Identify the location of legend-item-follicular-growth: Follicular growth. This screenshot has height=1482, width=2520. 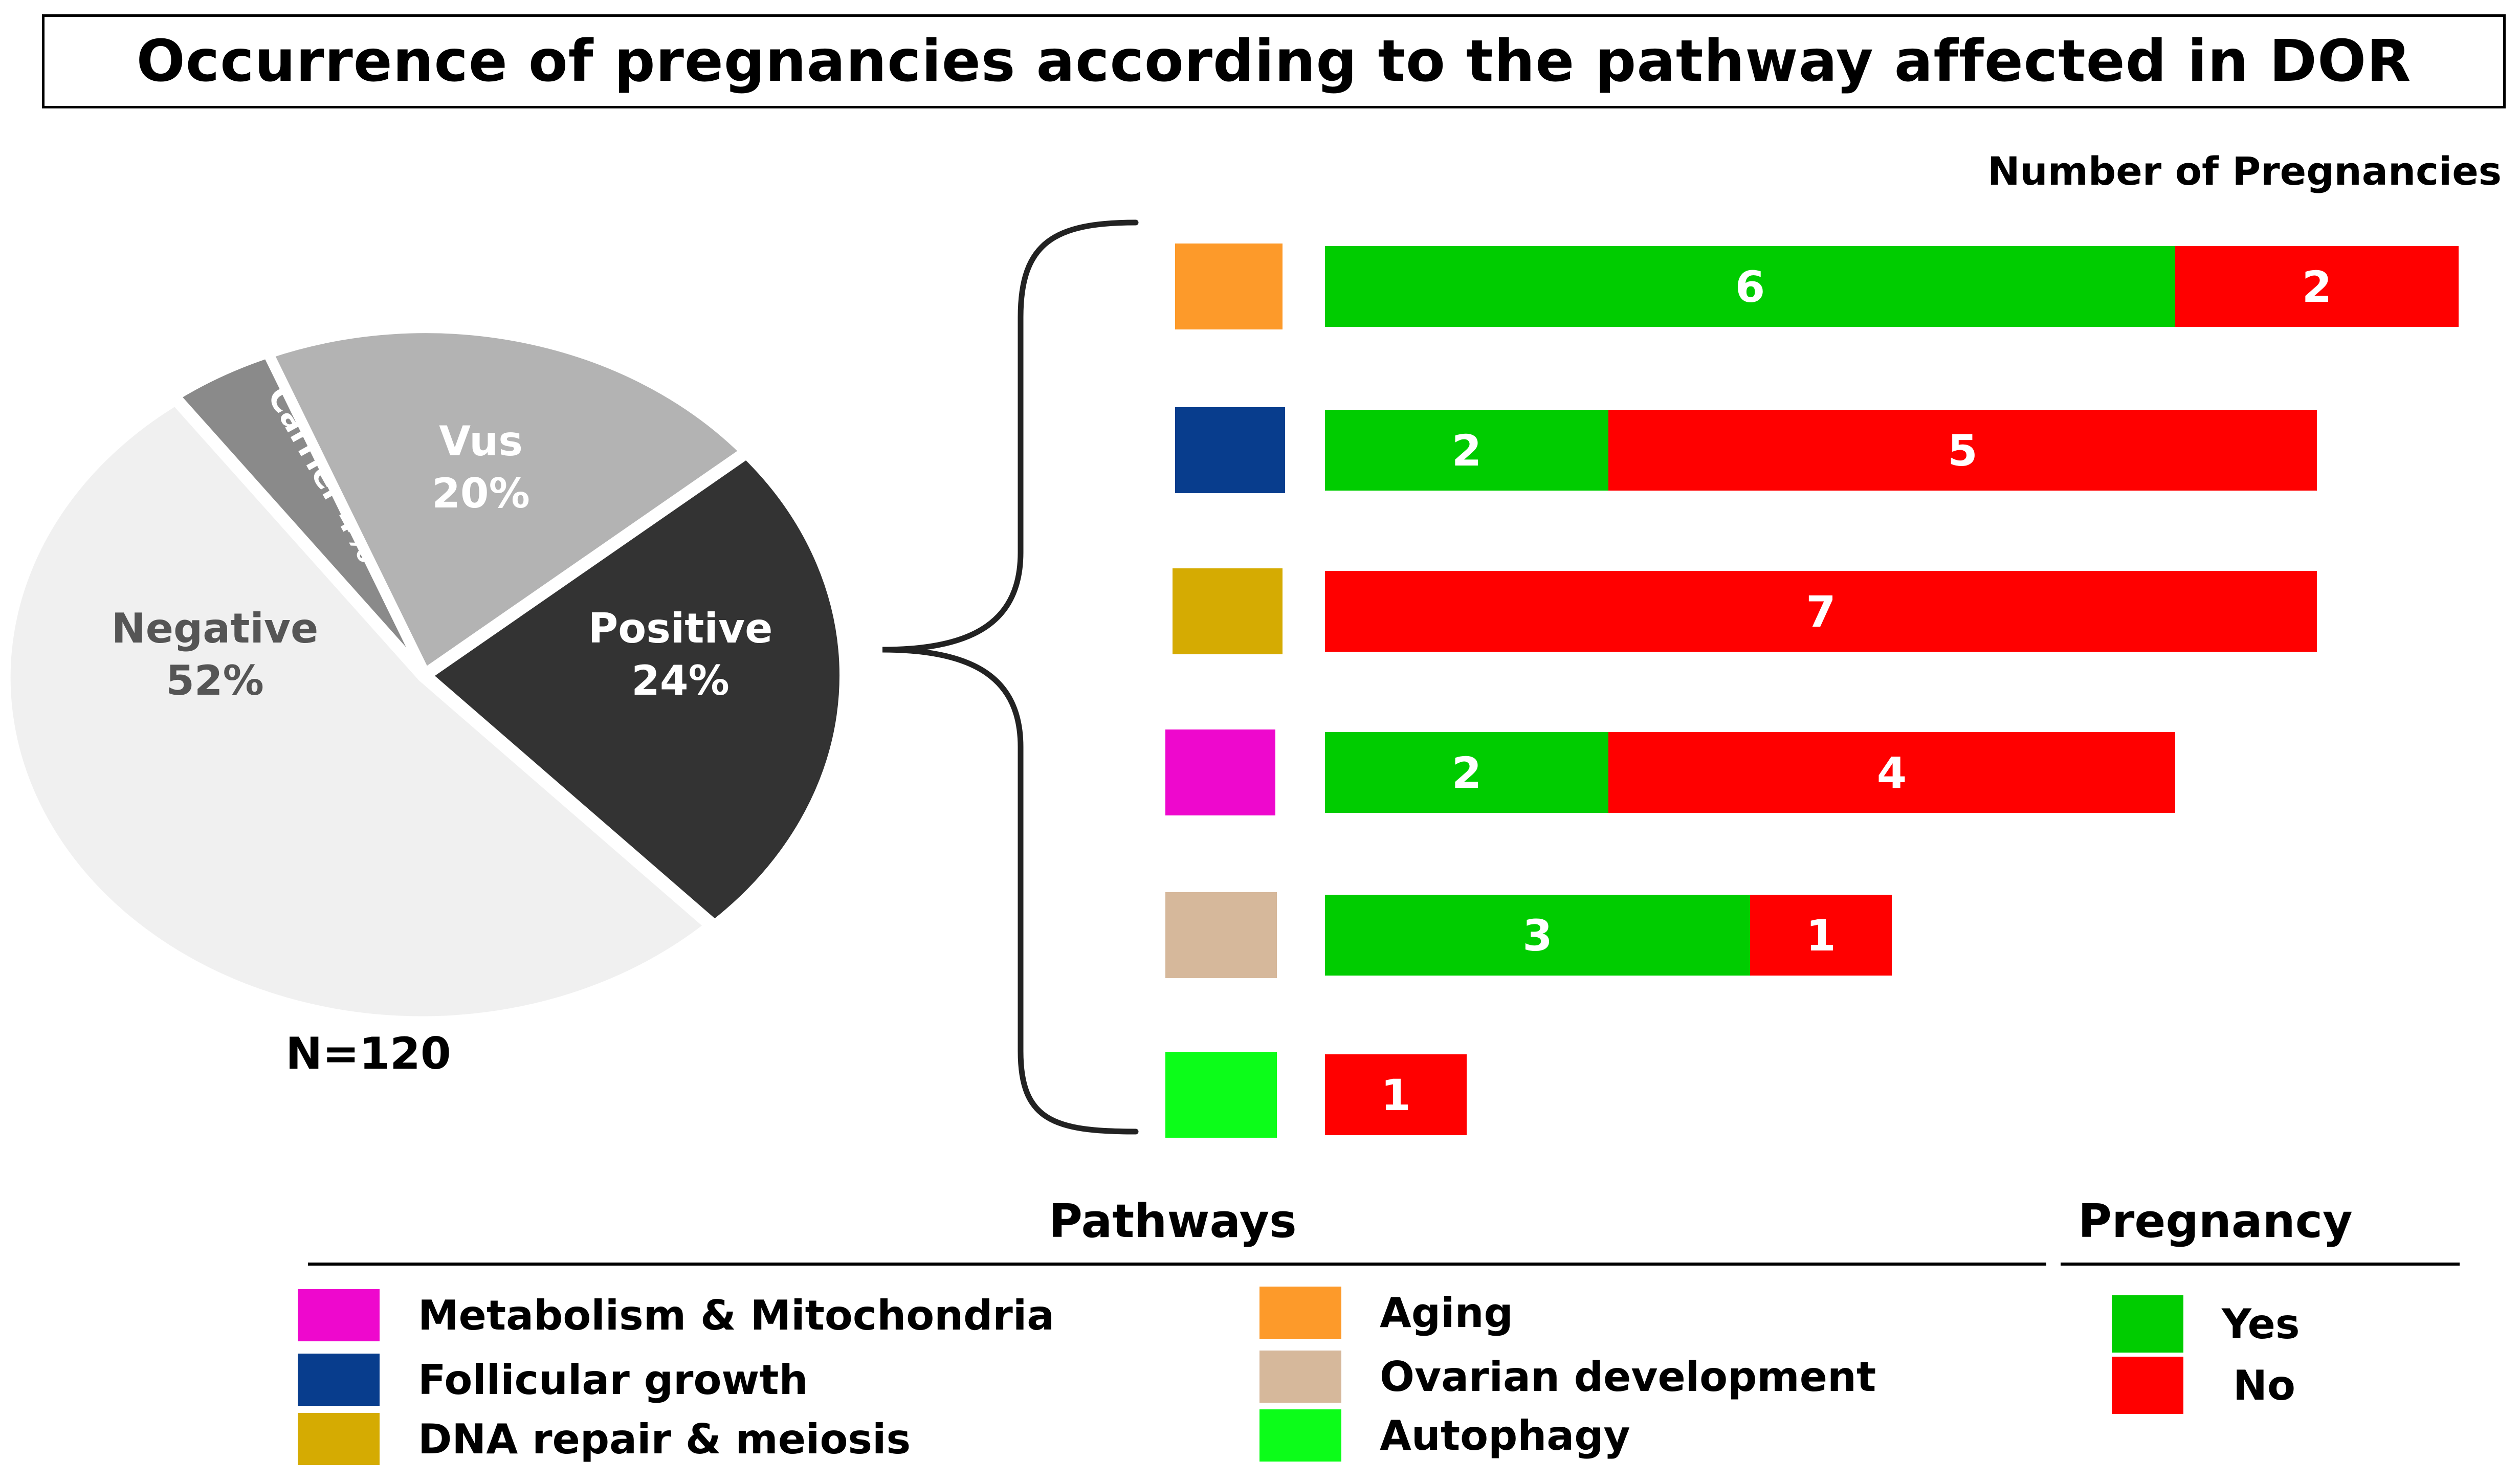
(553, 1380).